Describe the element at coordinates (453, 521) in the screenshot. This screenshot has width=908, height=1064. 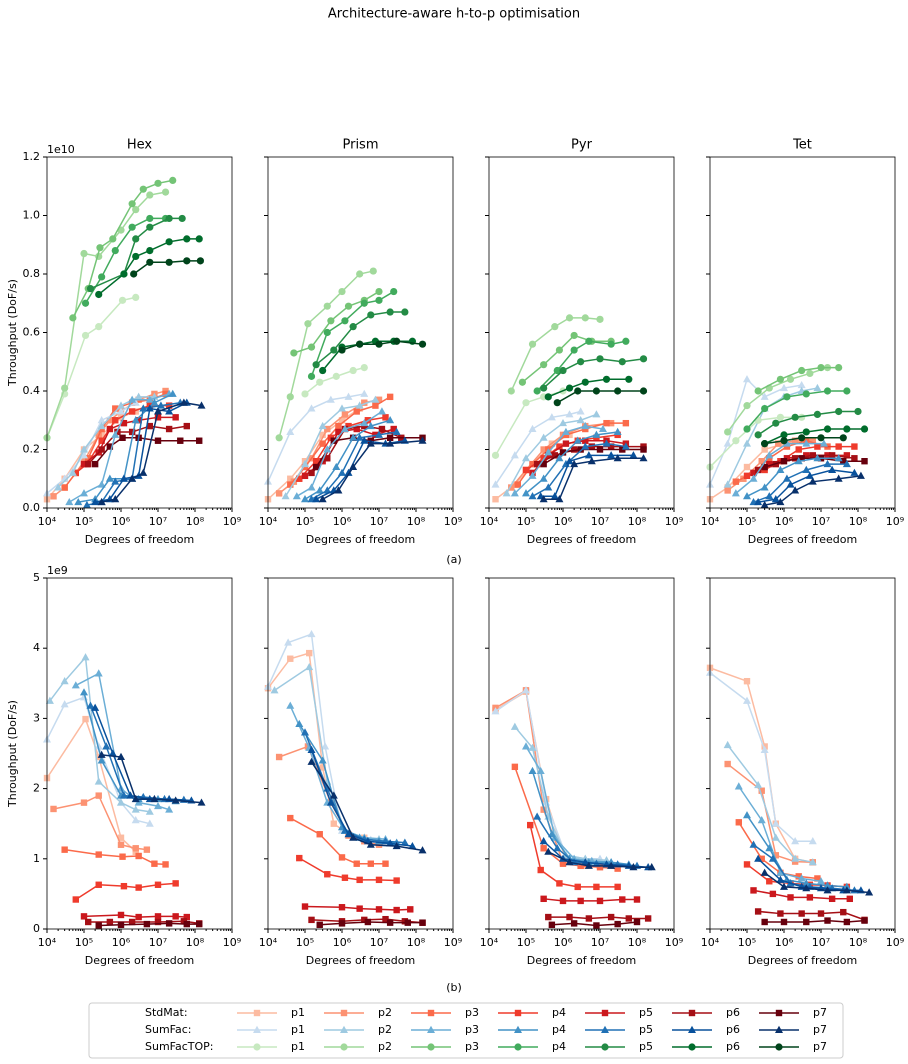
I see `x-tick-label: 10⁹` at that location.